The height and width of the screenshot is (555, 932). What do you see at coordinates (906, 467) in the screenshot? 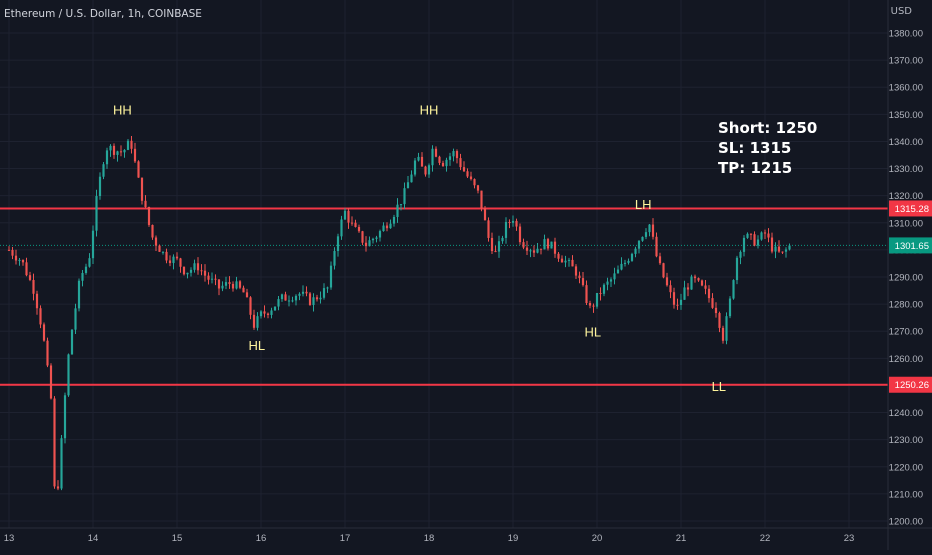
I see `price-tick-label: 1220.00` at bounding box center [906, 467].